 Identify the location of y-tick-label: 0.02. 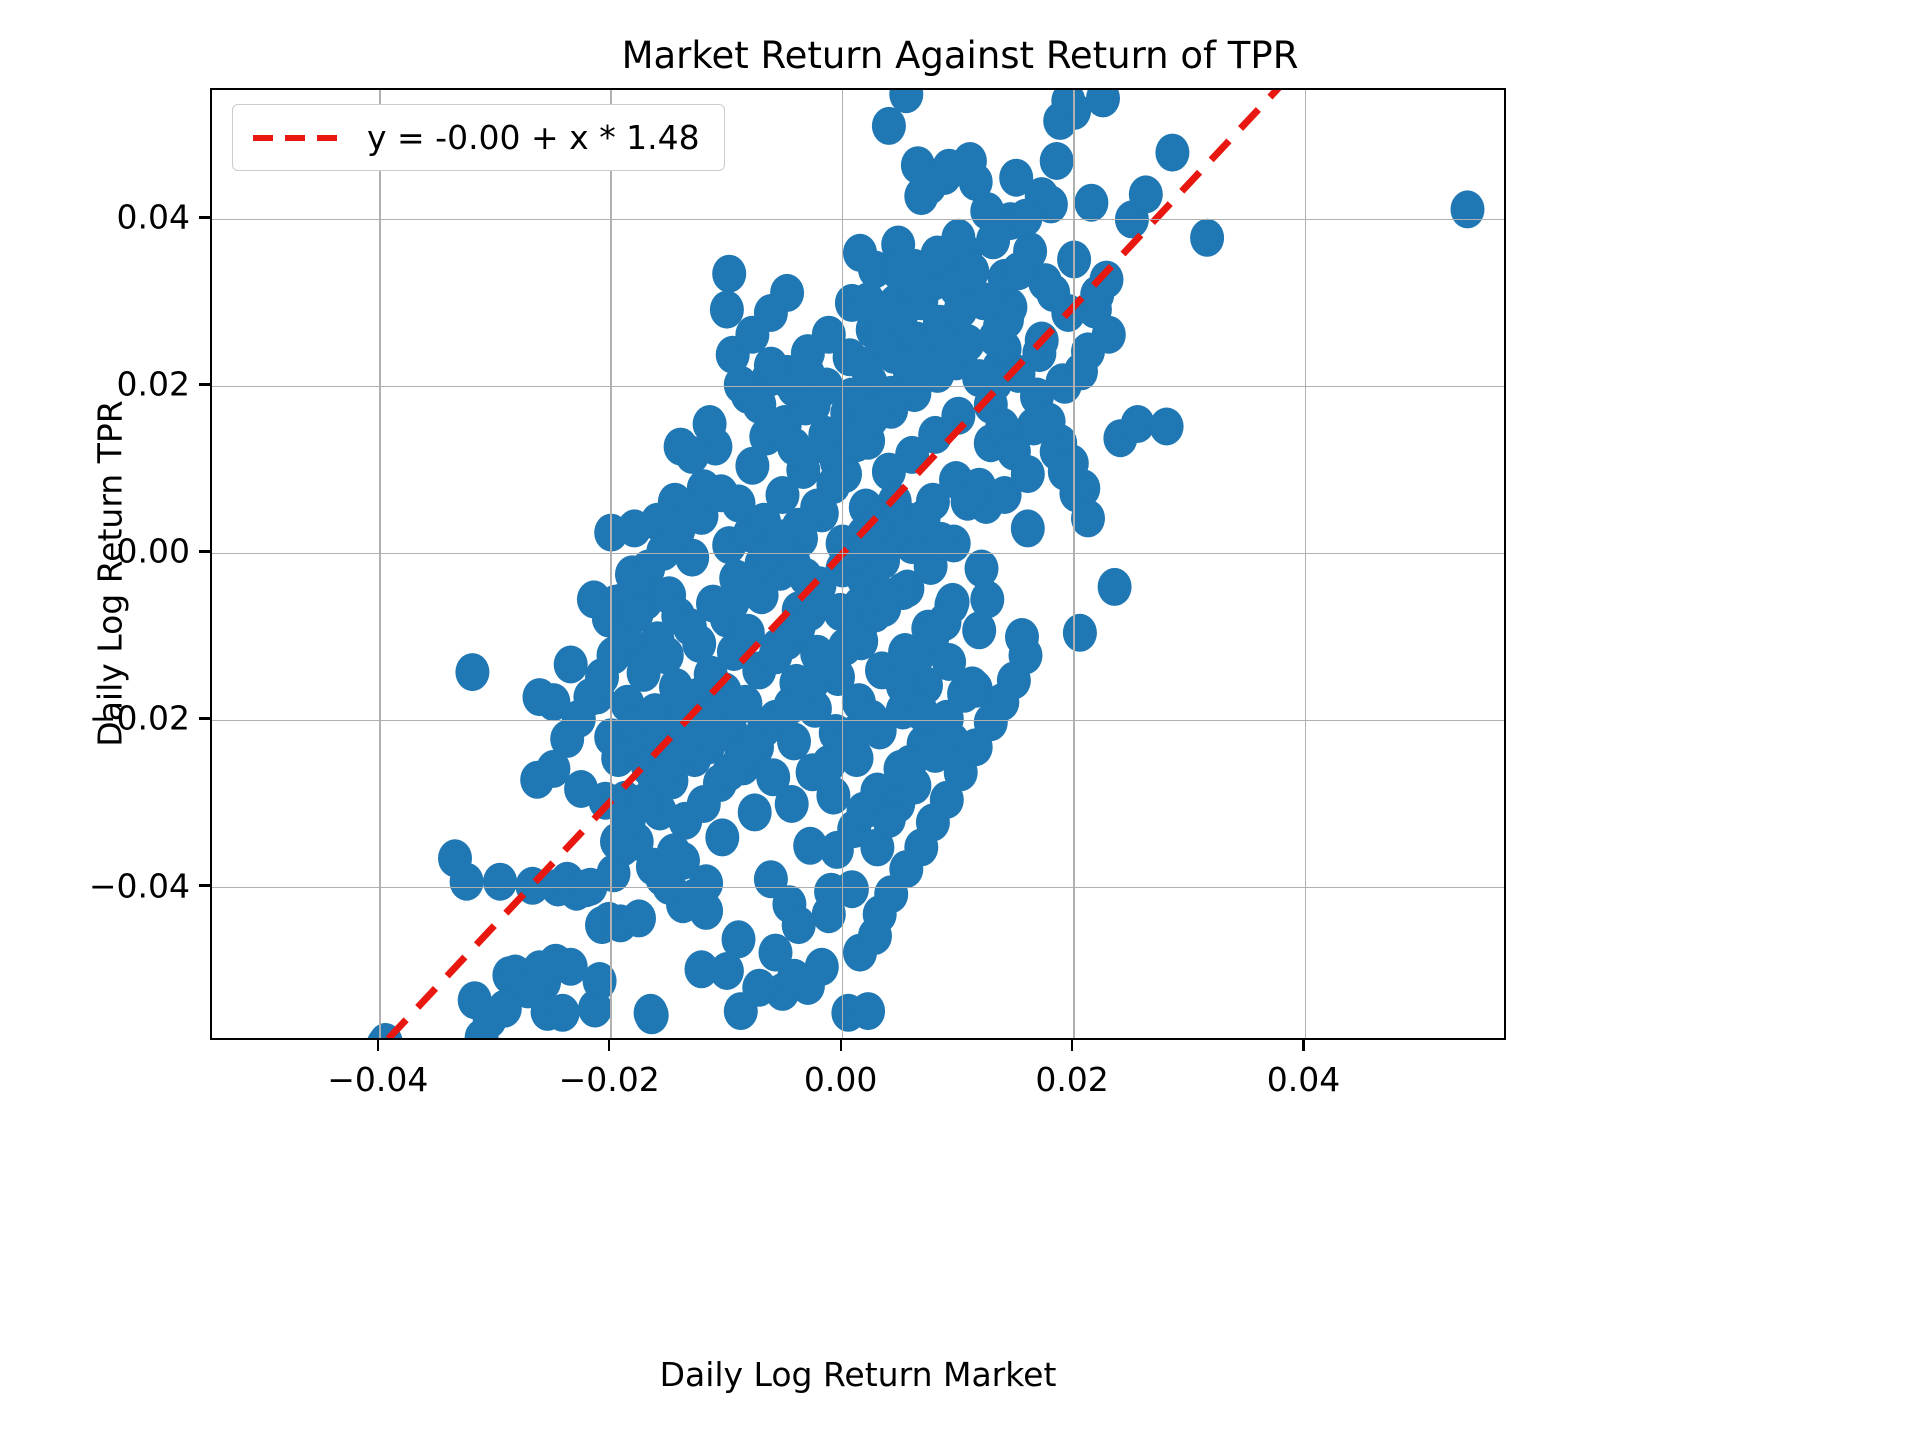
(153, 384).